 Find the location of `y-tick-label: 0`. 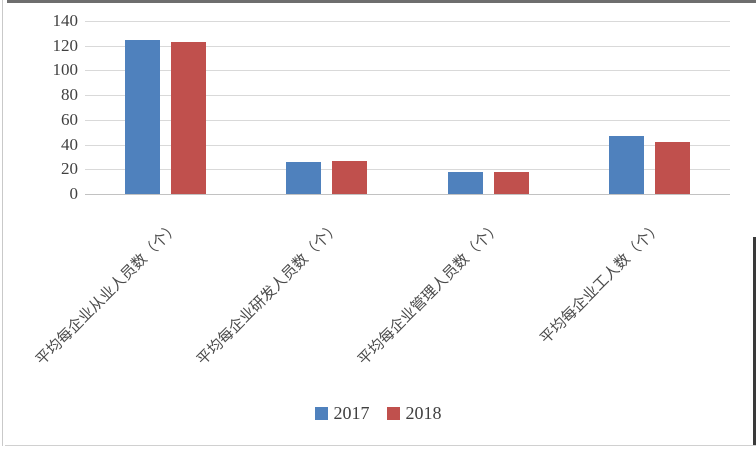

y-tick-label: 0 is located at coordinates (74, 193).